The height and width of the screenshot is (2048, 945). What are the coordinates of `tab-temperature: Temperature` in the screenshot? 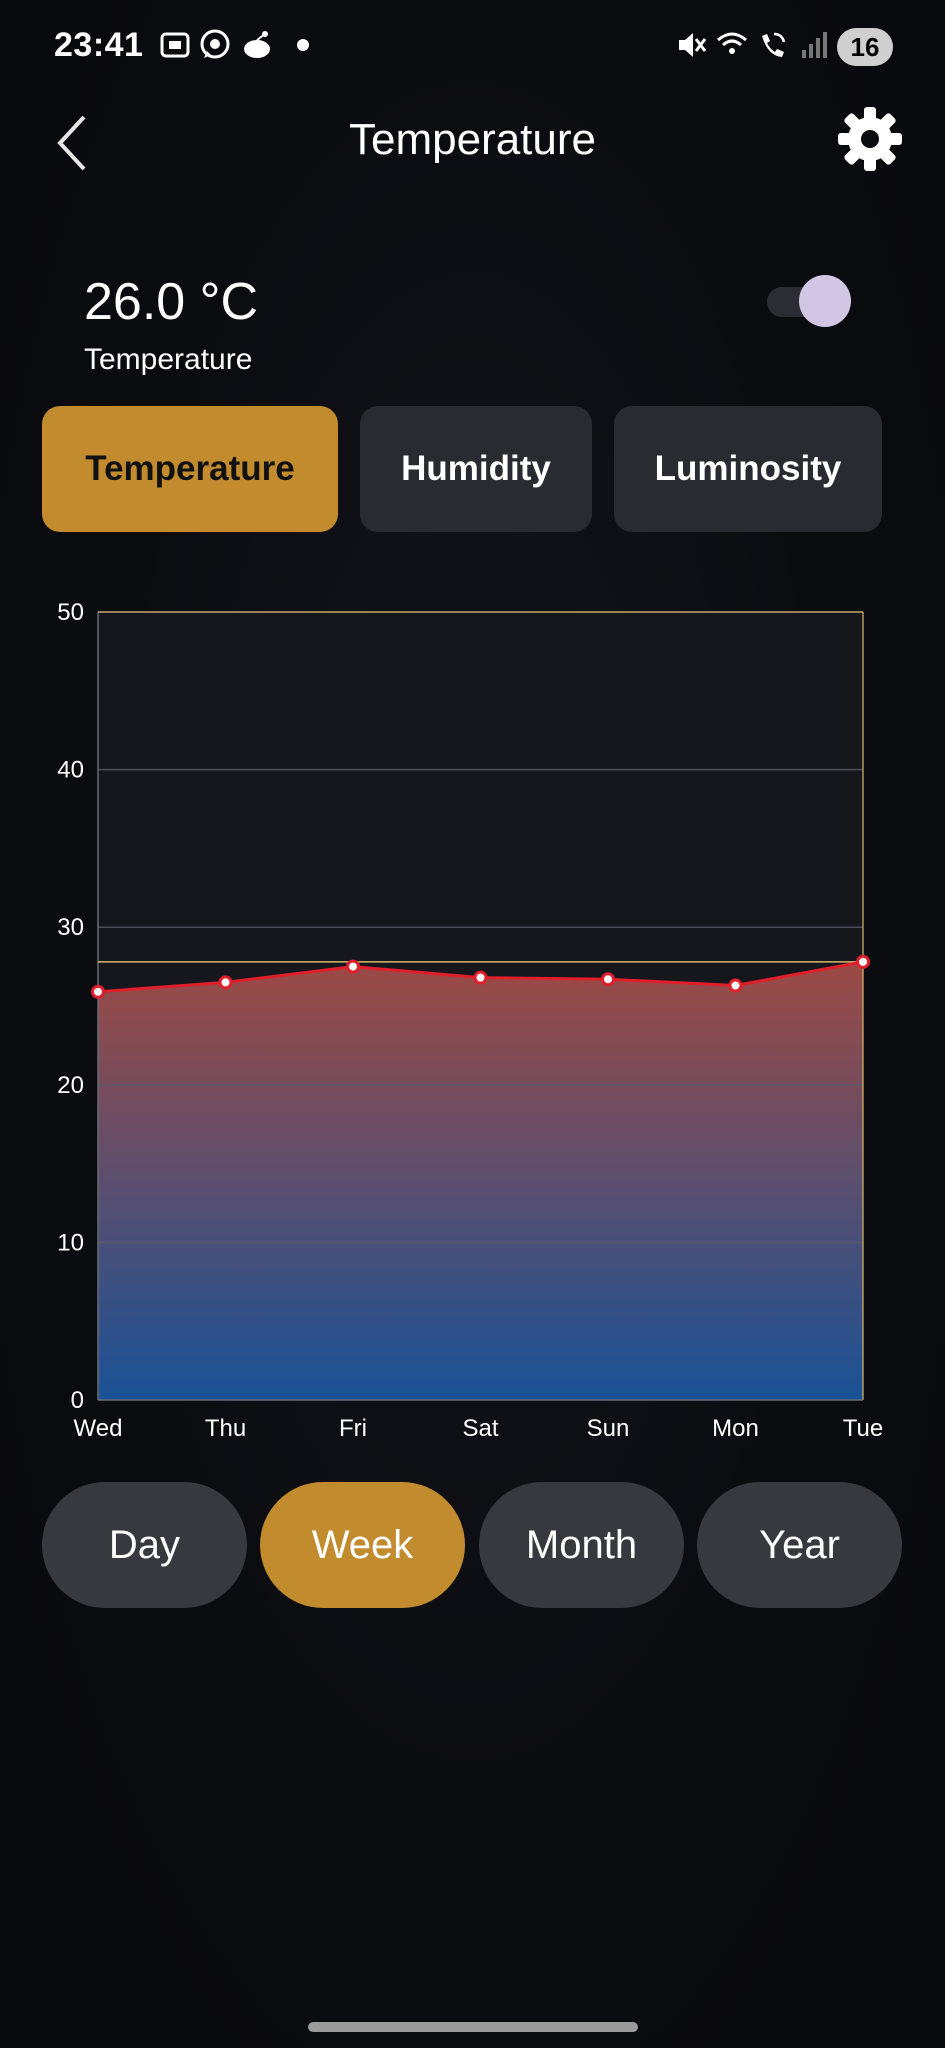 It's located at (190, 469).